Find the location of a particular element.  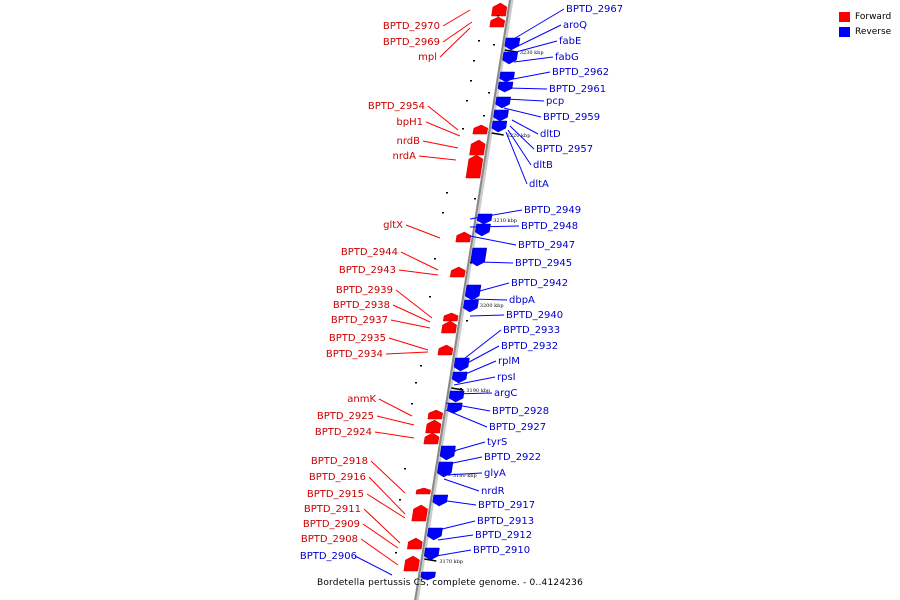

forward-gene-label: BPTD_2909 is located at coordinates (331, 524).